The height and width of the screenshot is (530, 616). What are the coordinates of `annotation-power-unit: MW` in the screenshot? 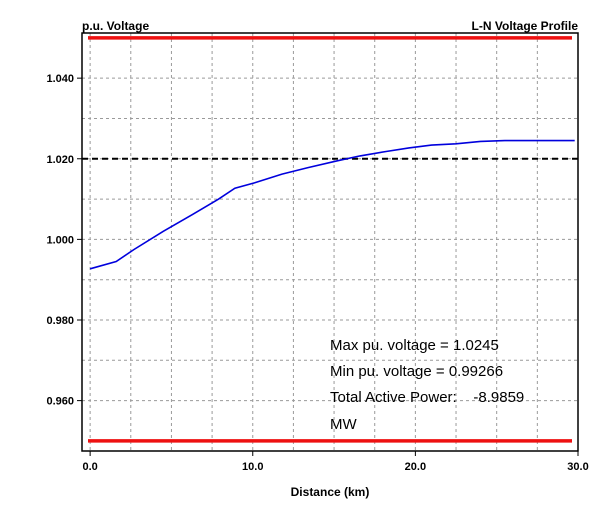 It's located at (343, 424).